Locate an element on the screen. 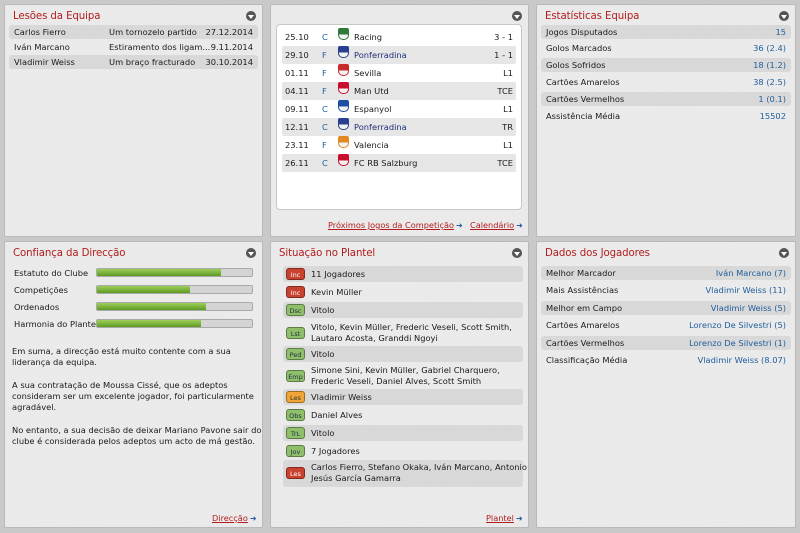  confidence-label: Harmonia do Plantel is located at coordinates (56, 324).